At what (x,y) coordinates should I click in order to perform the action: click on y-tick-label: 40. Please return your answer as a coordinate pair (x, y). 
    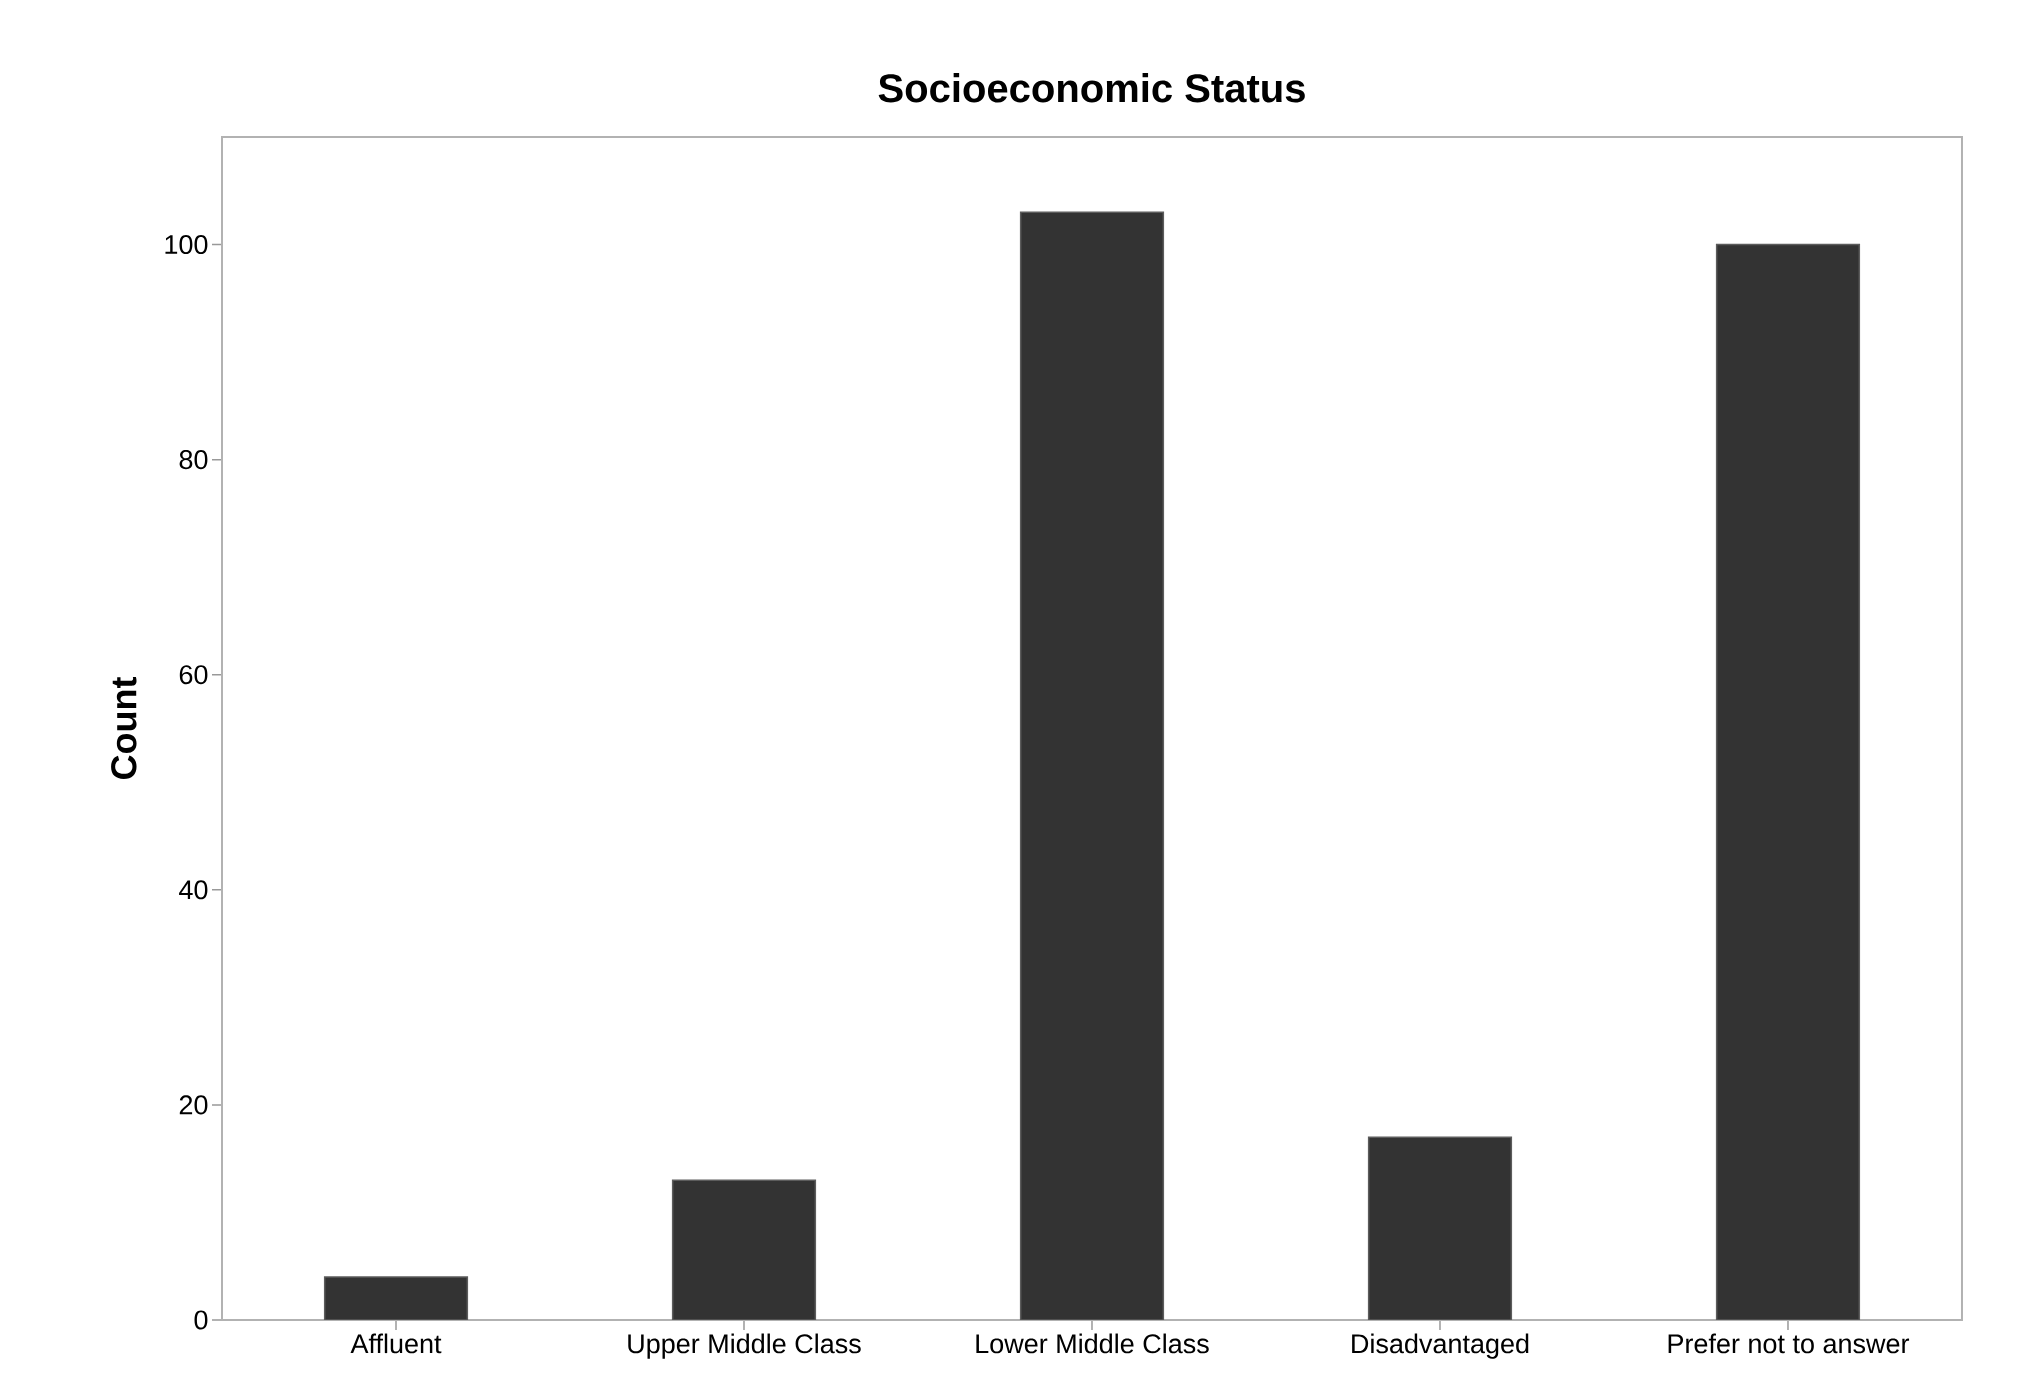
    Looking at the image, I should click on (193, 890).